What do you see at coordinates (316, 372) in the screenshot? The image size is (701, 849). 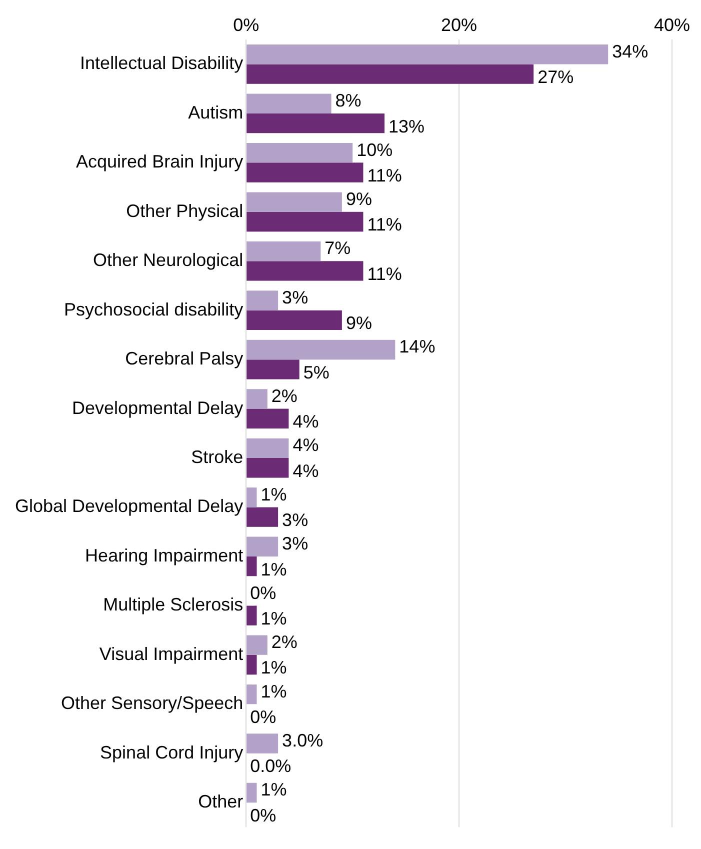 I see `data-label: 5%` at bounding box center [316, 372].